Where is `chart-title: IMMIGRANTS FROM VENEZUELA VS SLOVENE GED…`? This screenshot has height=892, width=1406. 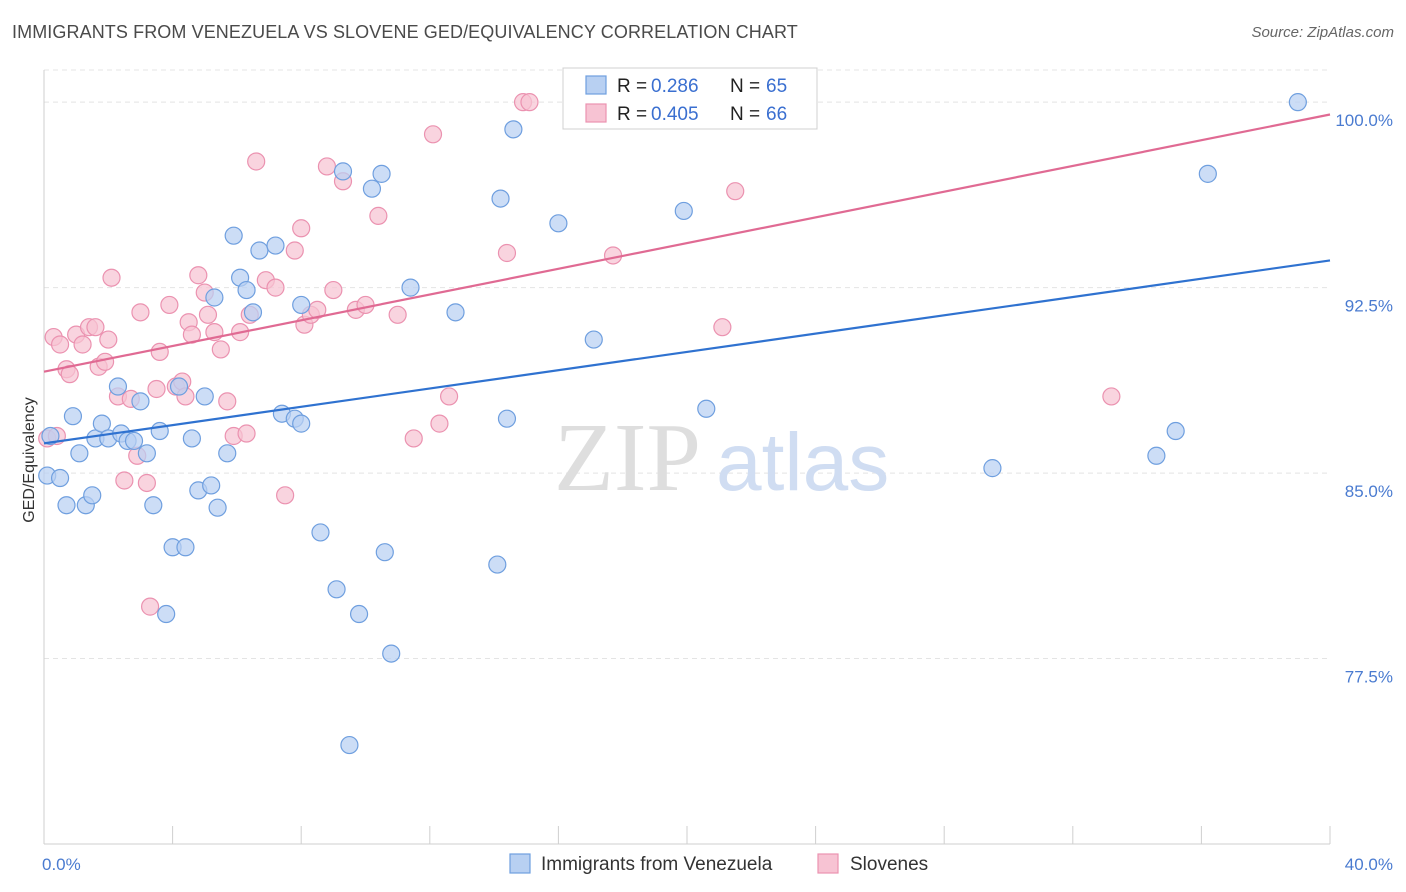
chart-title: IMMIGRANTS FROM VENEZUELA VS SLOVENE GED… is located at coordinates (405, 32).